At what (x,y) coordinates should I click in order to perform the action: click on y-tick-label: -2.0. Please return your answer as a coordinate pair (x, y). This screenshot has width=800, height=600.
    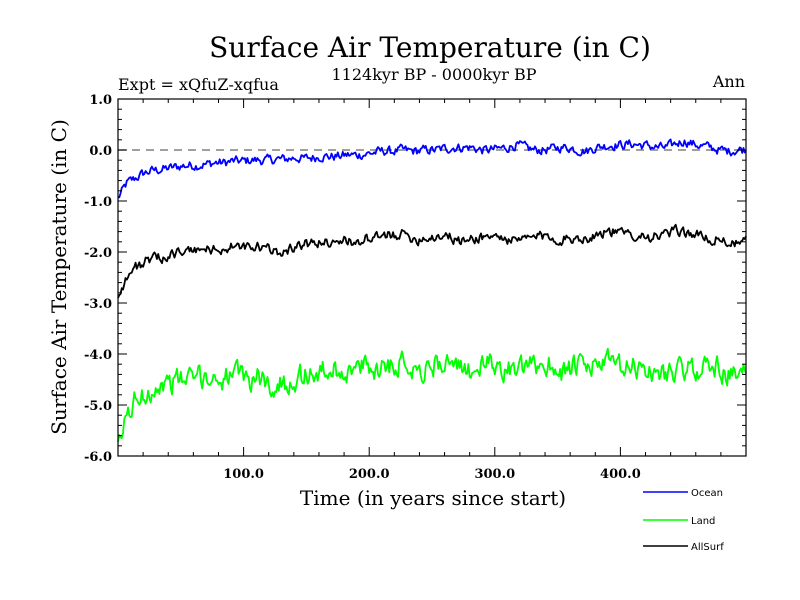
    Looking at the image, I should click on (98, 253).